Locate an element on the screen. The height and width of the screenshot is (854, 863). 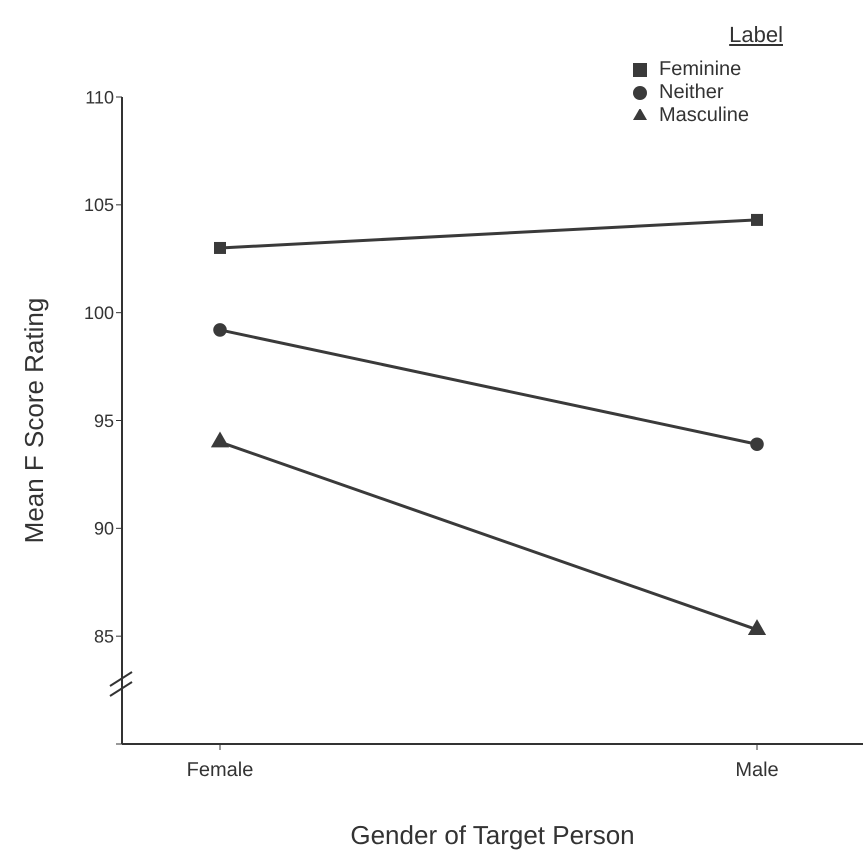
y-tick-label: 110 is located at coordinates (99, 97).